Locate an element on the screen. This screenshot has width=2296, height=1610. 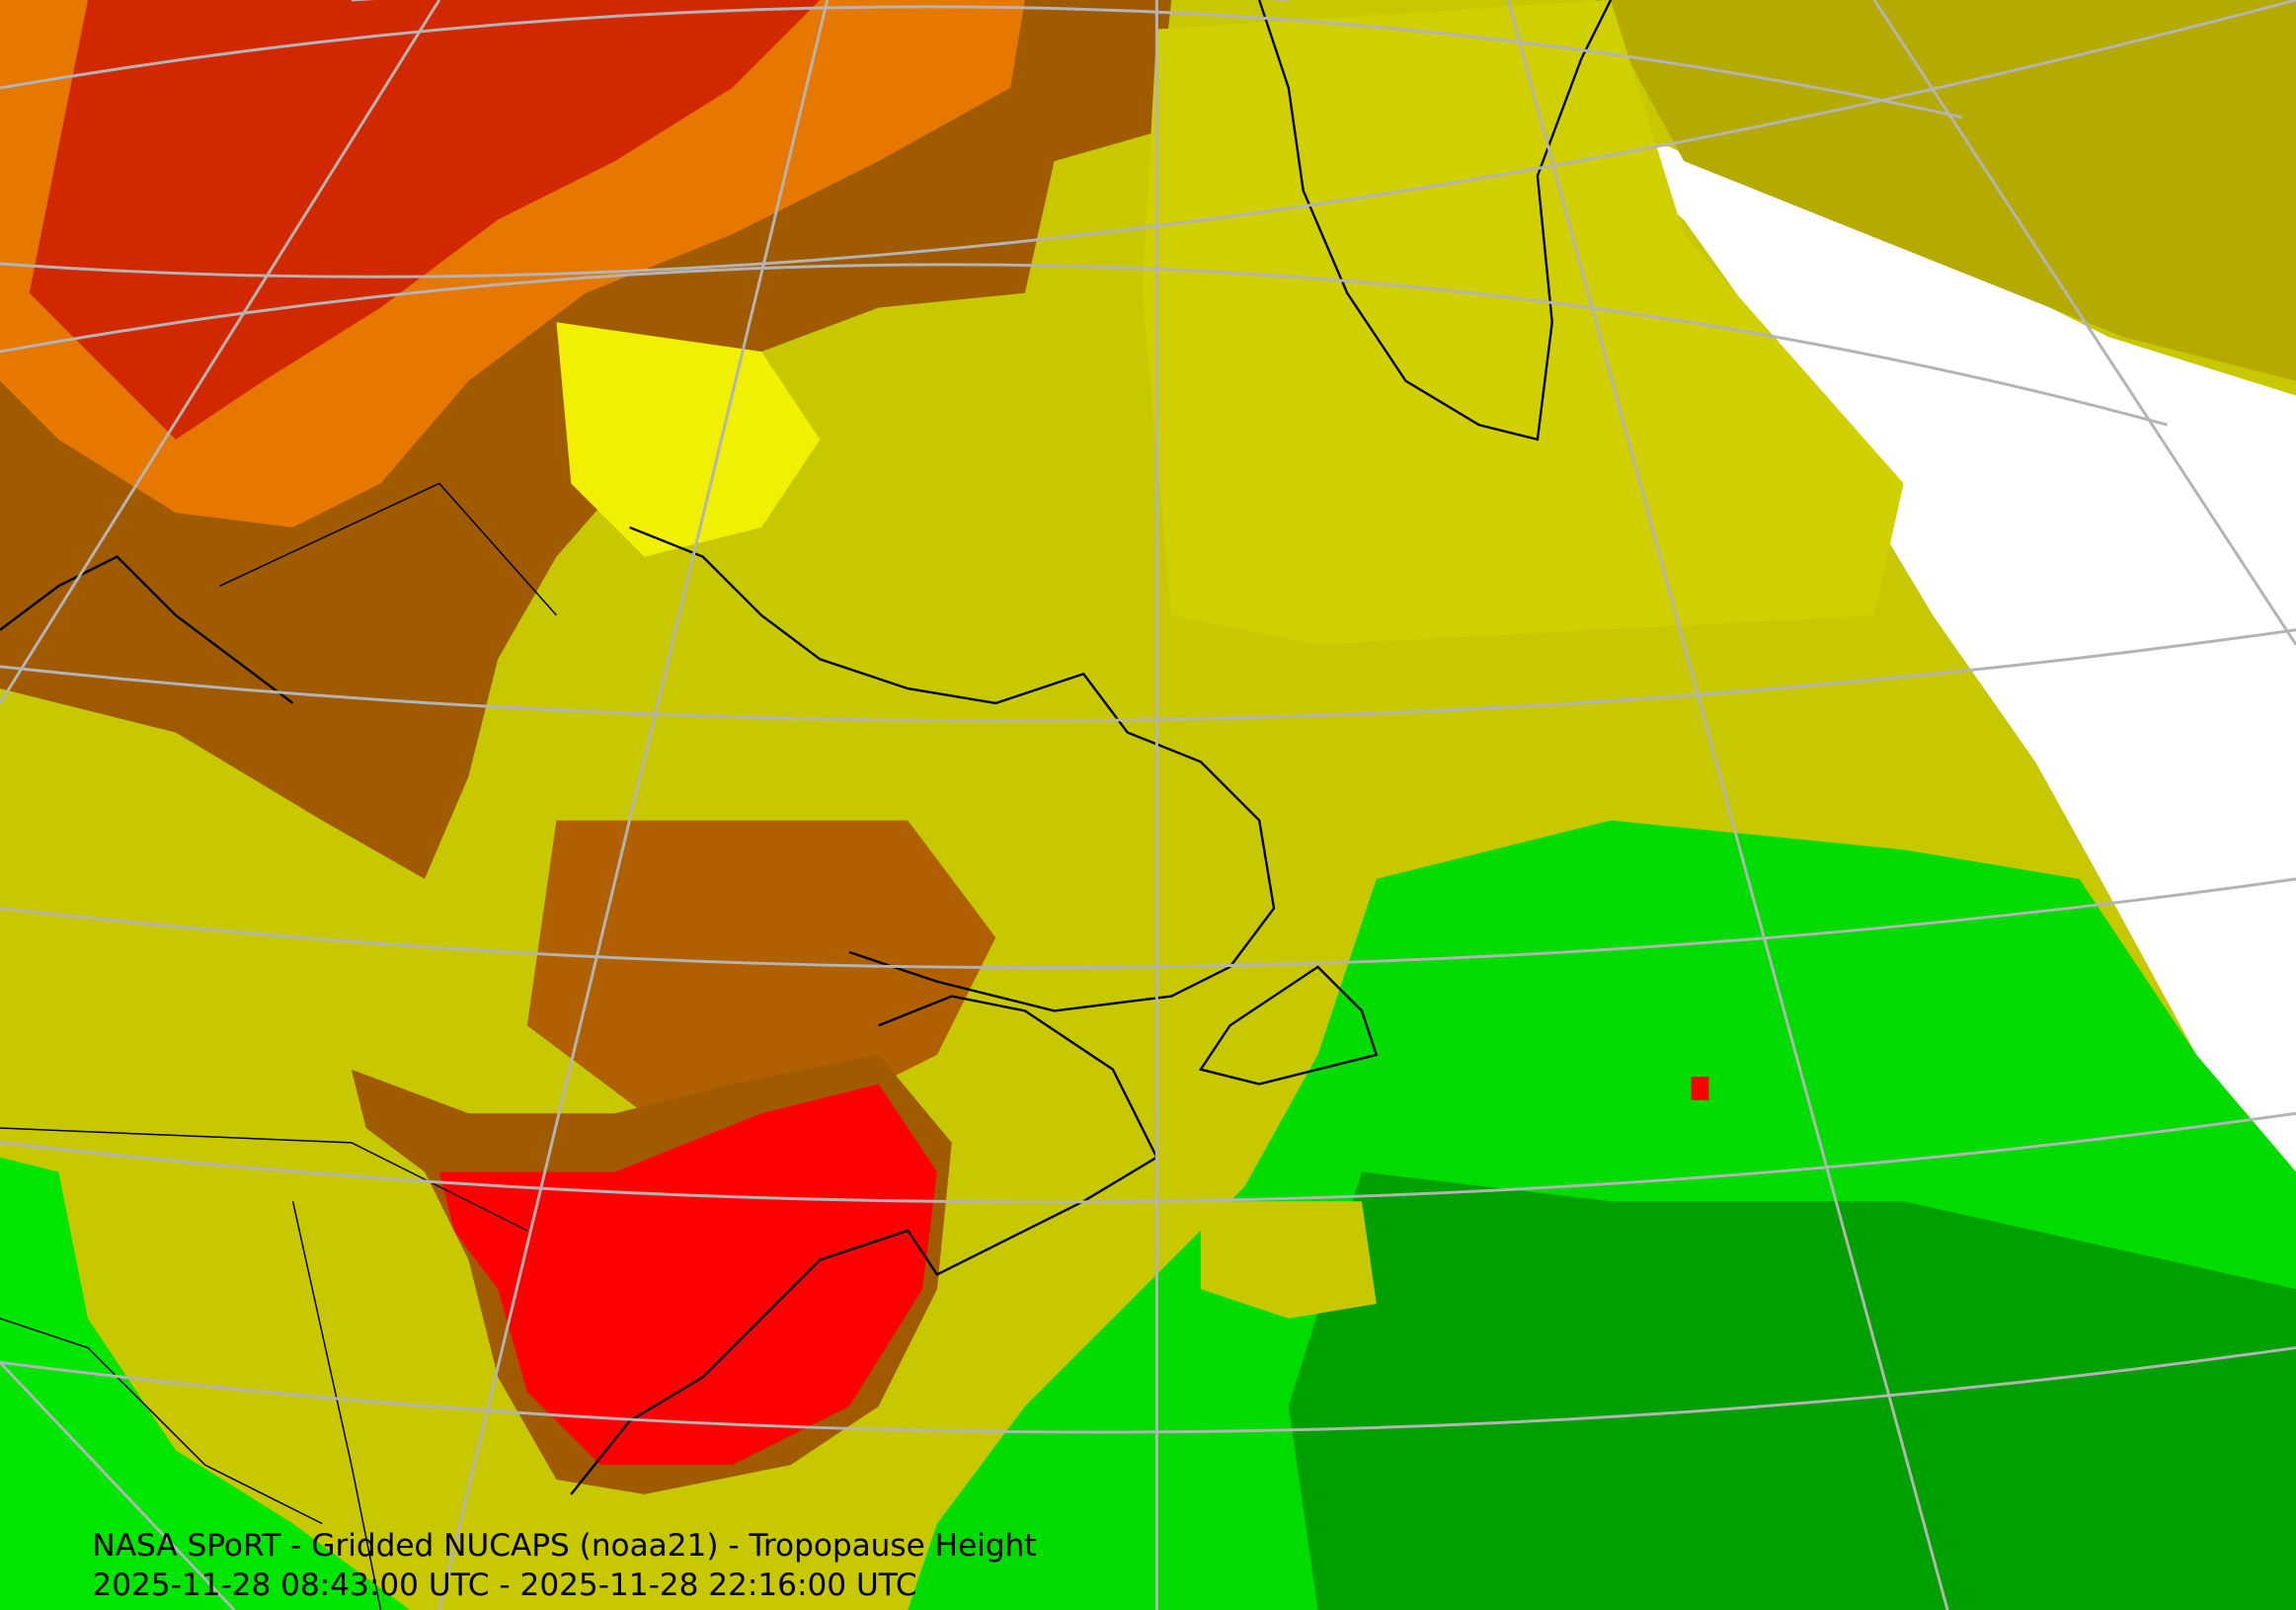
field-red-nw is located at coordinates (425, 220).